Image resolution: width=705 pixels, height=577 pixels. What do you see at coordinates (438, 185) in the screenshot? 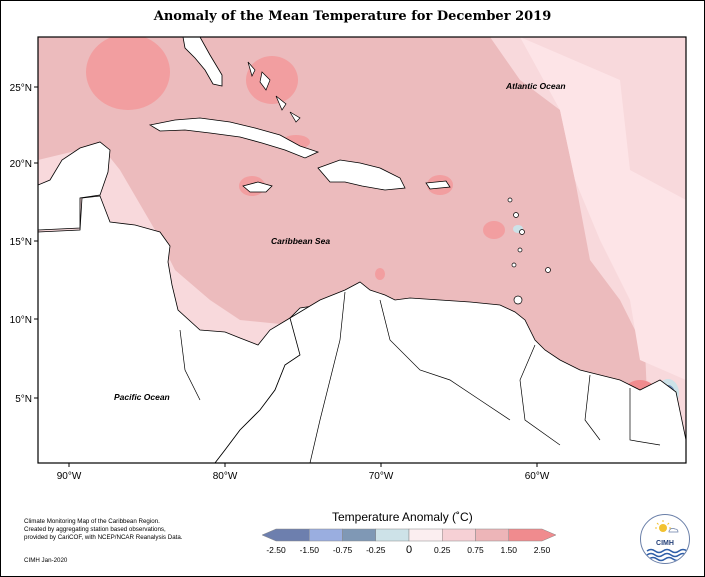
I see `land-puerto-rico` at bounding box center [438, 185].